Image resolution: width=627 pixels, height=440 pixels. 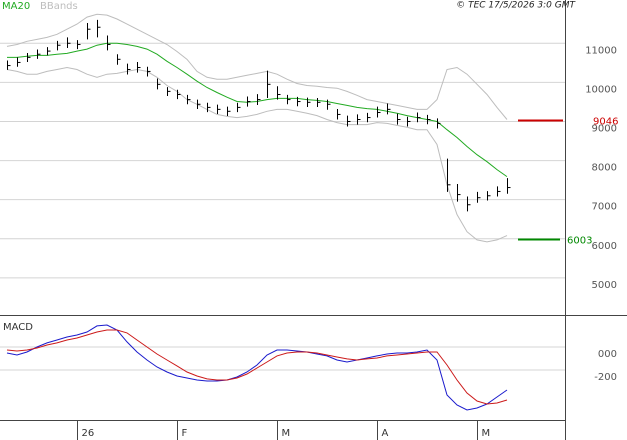 I want to click on y-tick-label: 7000, so click(x=604, y=207).